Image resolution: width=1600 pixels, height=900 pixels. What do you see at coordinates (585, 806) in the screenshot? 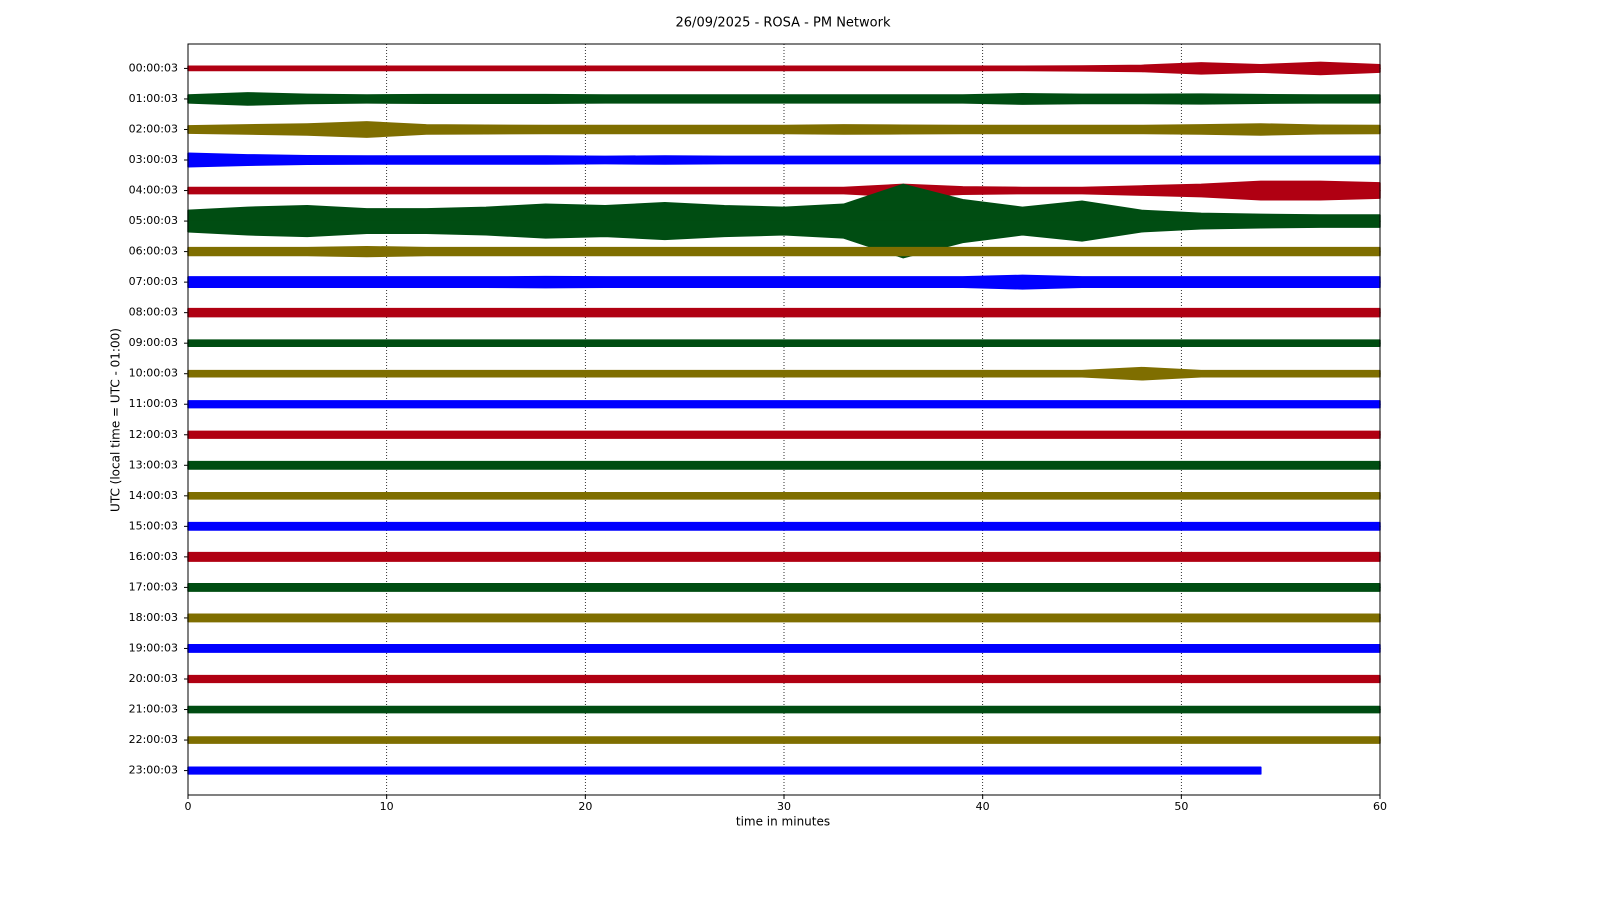
I see `x-tick-label: 20` at bounding box center [585, 806].